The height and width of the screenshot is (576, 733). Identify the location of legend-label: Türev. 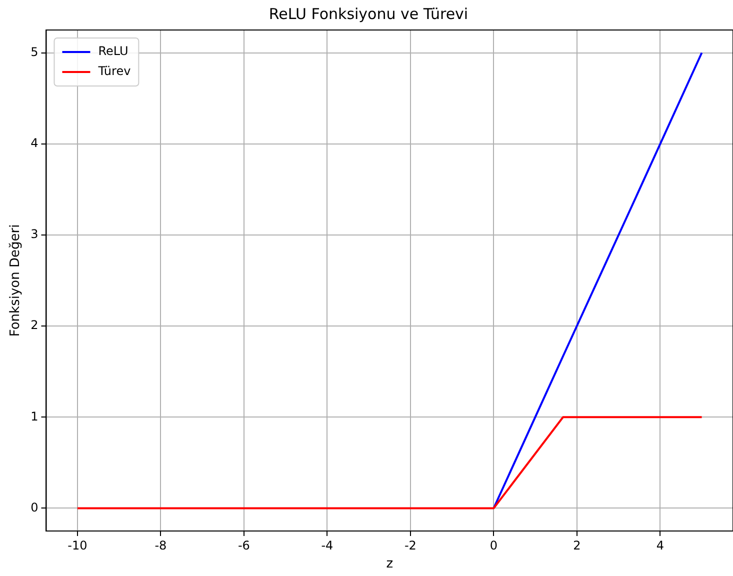
(114, 71).